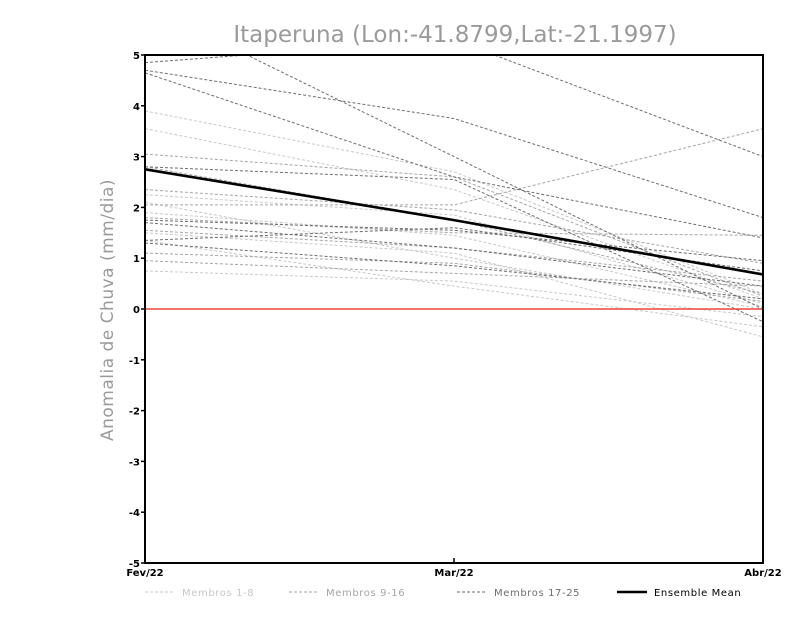 This screenshot has width=800, height=618. What do you see at coordinates (218, 593) in the screenshot?
I see `legend-label: Membros 1-8` at bounding box center [218, 593].